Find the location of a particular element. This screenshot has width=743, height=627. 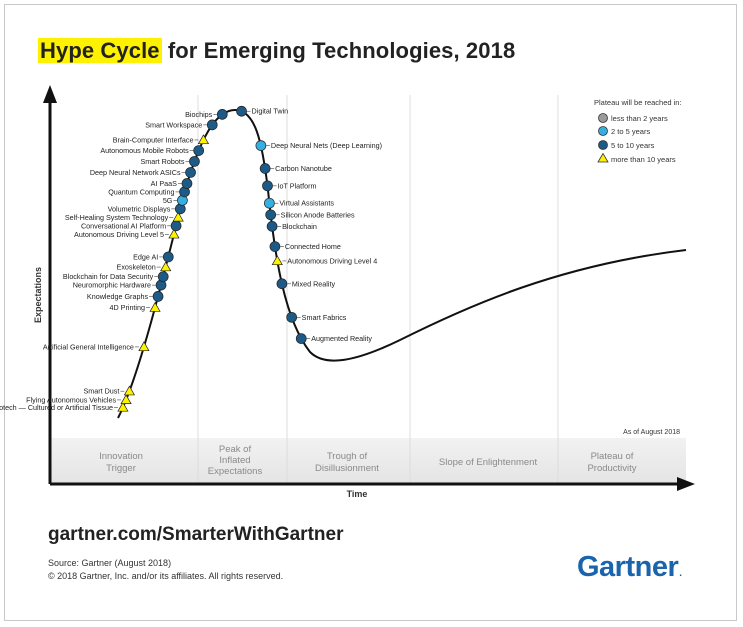

marker-ai-paas is located at coordinates (187, 183).